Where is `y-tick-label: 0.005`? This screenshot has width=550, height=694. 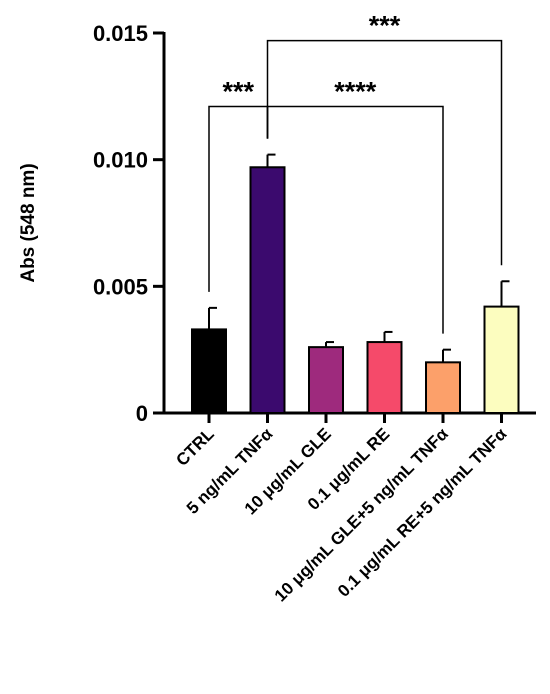 y-tick-label: 0.005 is located at coordinates (120, 286).